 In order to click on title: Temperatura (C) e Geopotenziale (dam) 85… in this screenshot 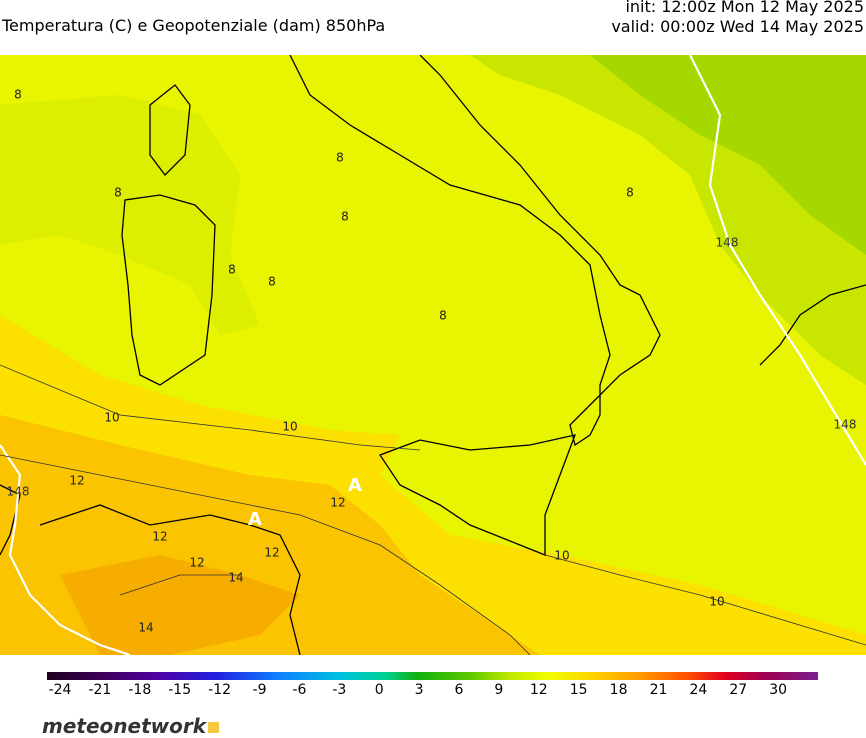, I will do `click(194, 25)`.